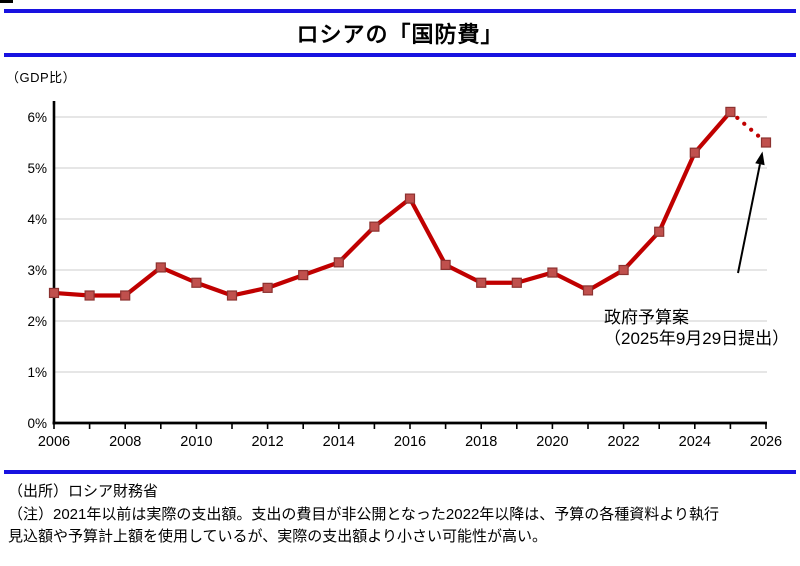 Image resolution: width=800 pixels, height=566 pixels. I want to click on data-point-2007, so click(89, 295).